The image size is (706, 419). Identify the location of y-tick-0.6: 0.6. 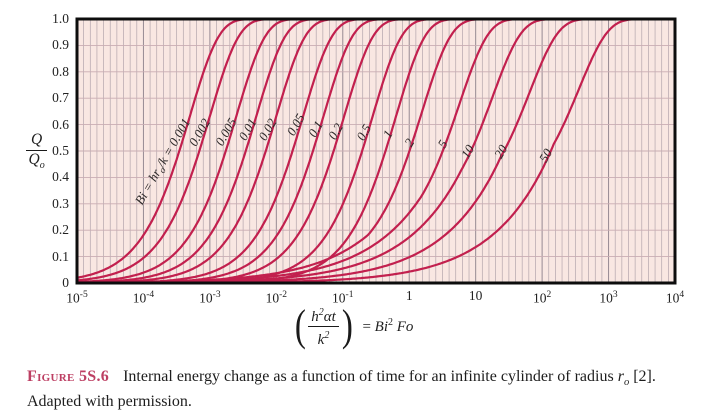
(60, 124).